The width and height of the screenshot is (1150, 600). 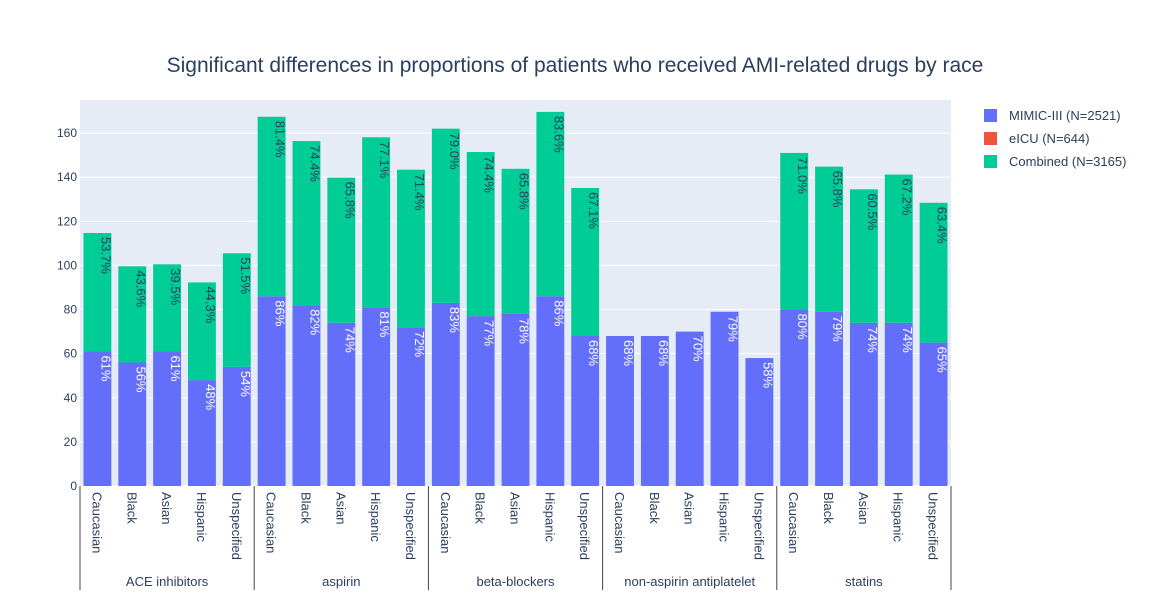 I want to click on data-label-mimic-14: 68%, so click(x=593, y=353).